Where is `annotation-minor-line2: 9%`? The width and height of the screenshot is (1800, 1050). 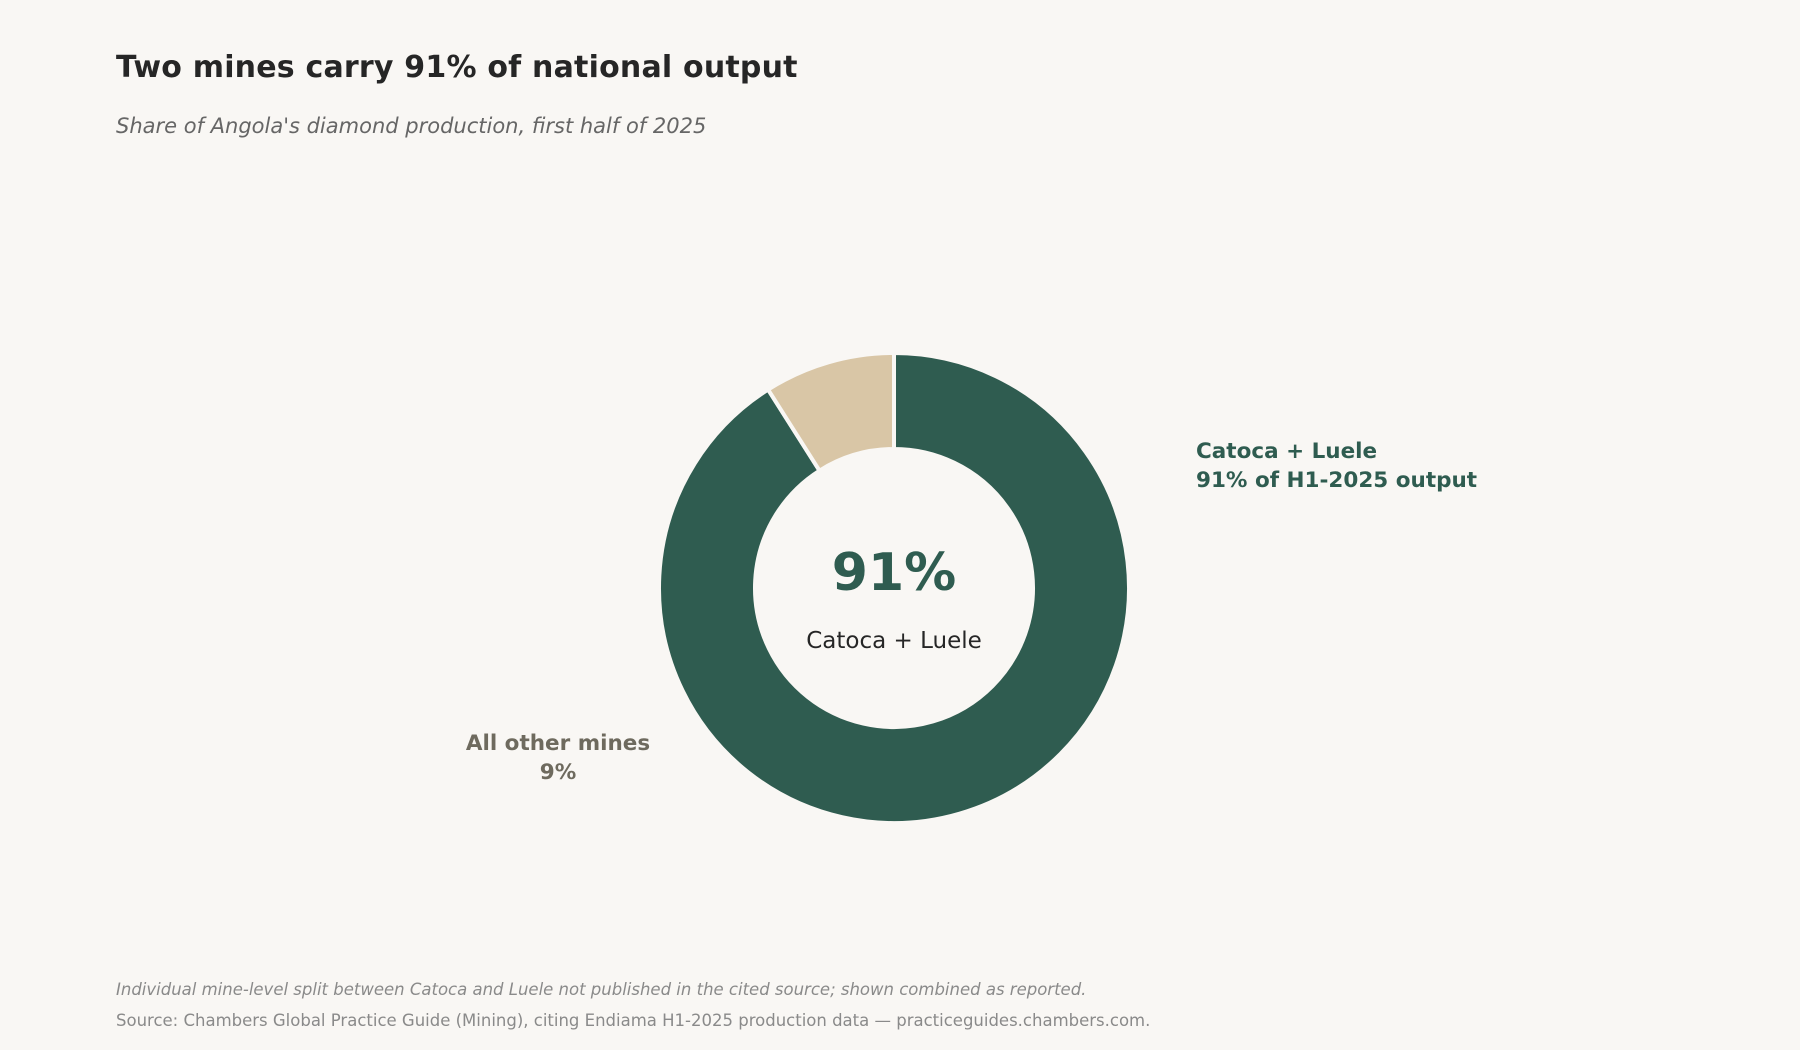 annotation-minor-line2: 9% is located at coordinates (558, 772).